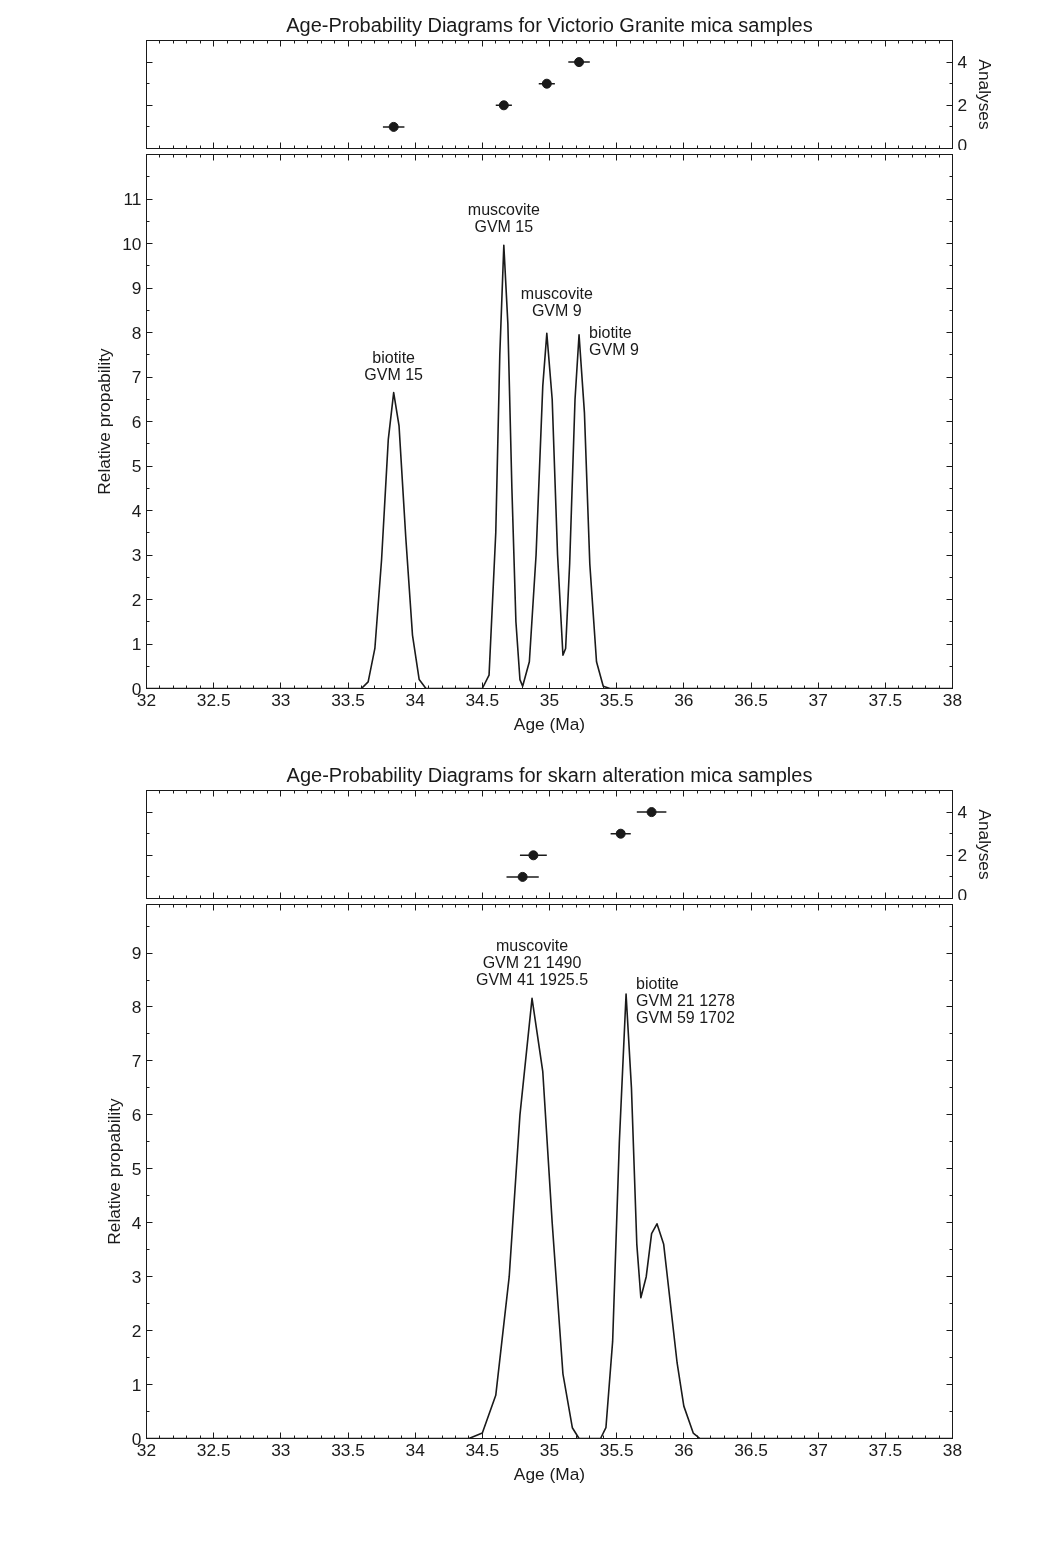  I want to click on annotation: biotite GVM 15, so click(394, 365).